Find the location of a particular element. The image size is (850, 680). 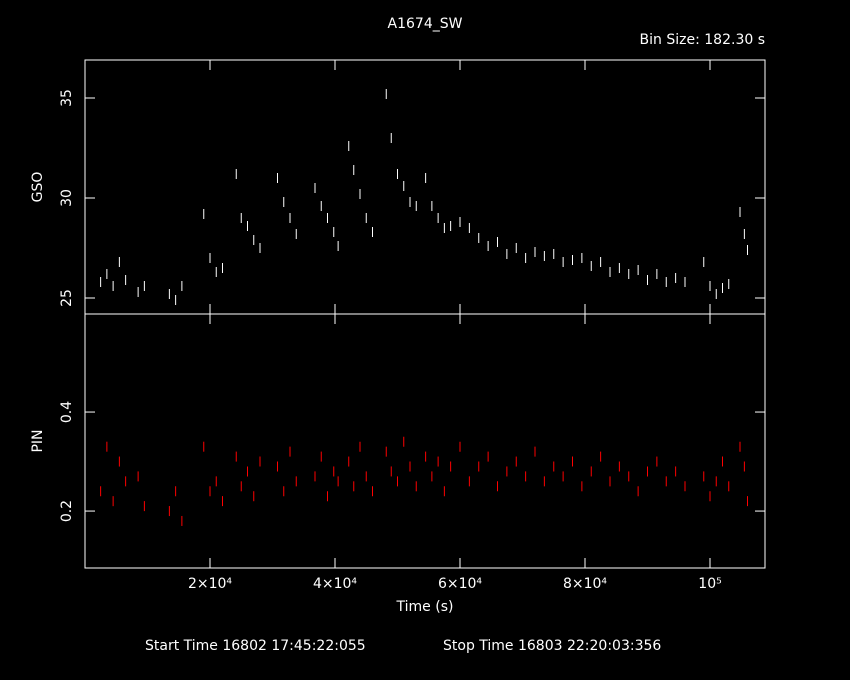

x-axis-label: Time (s) is located at coordinates (425, 607).